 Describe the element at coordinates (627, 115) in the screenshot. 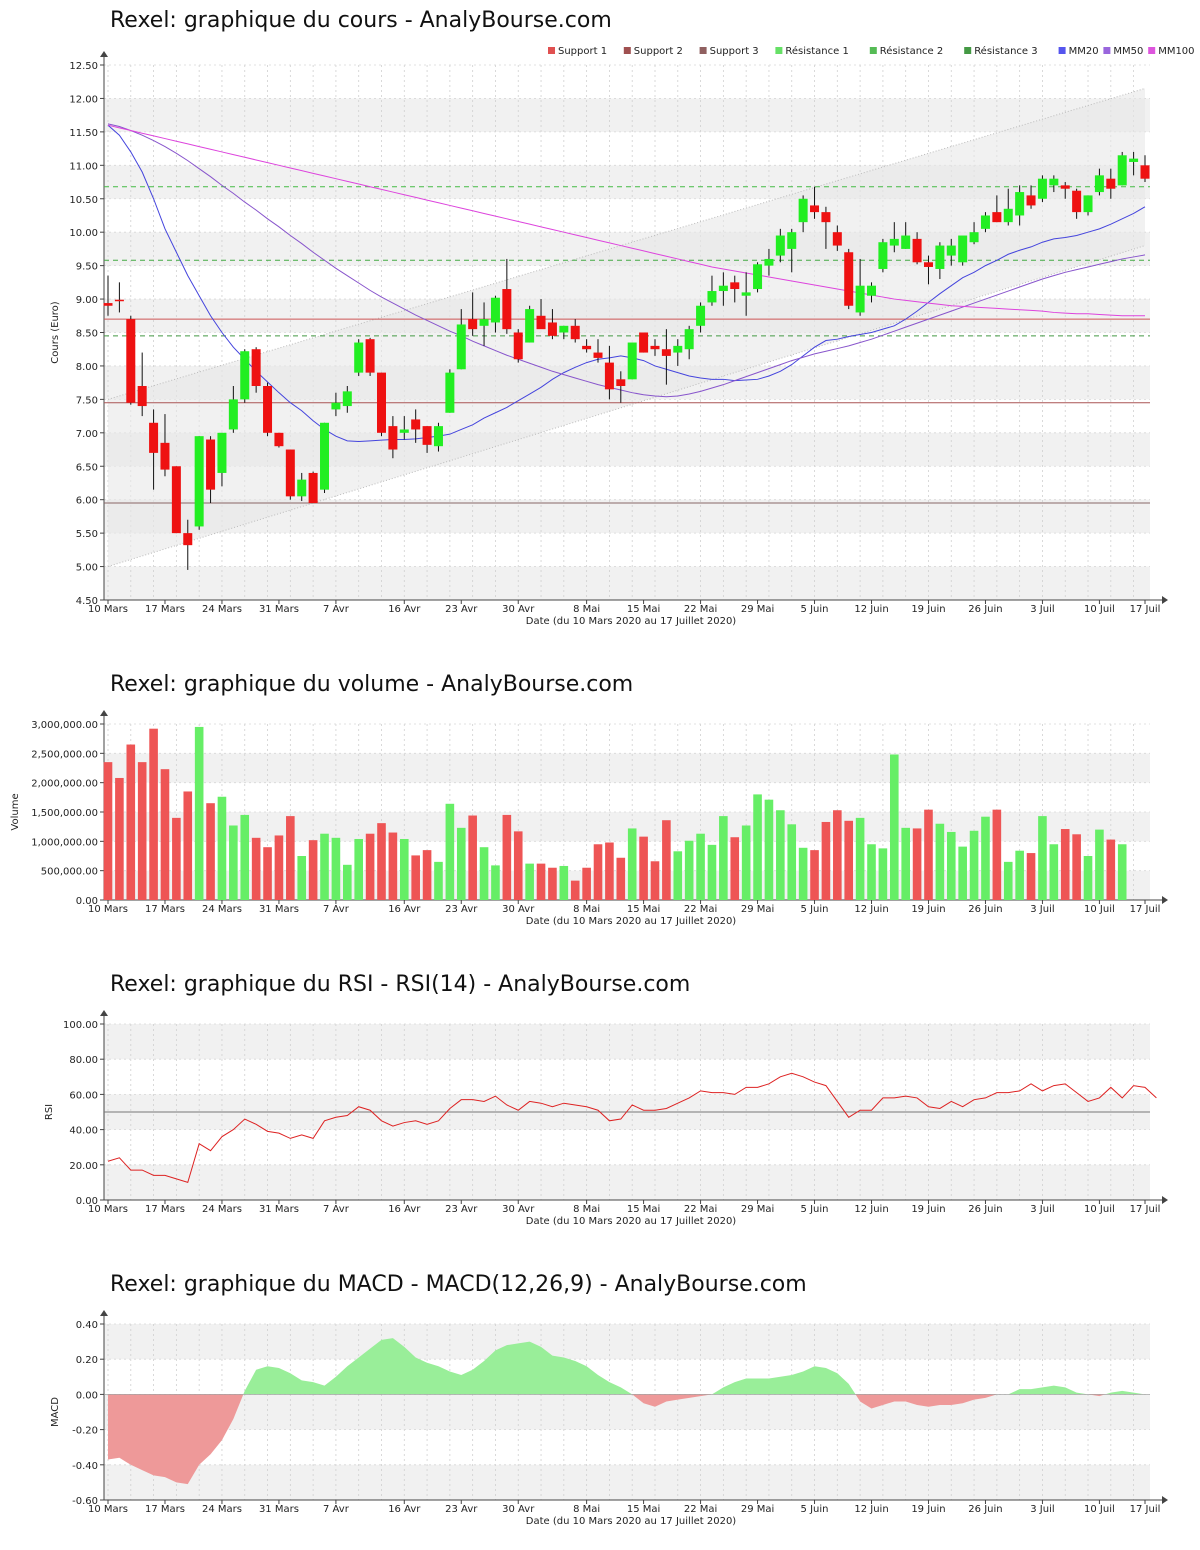

I see `grid-band` at that location.